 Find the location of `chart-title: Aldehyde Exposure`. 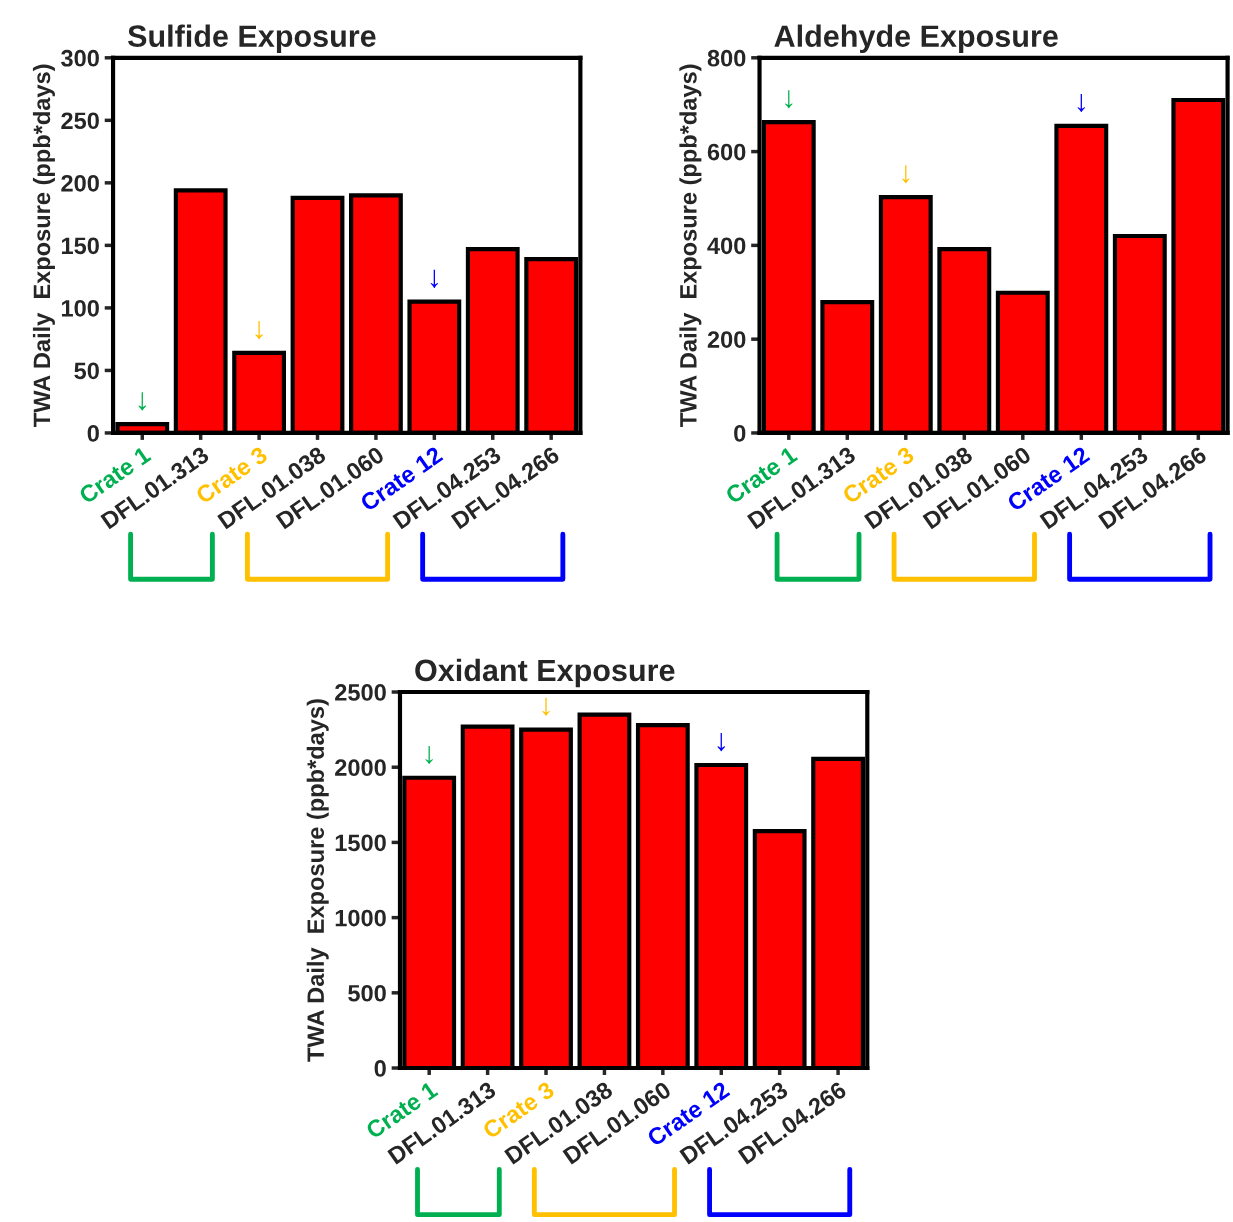

chart-title: Aldehyde Exposure is located at coordinates (916, 39).